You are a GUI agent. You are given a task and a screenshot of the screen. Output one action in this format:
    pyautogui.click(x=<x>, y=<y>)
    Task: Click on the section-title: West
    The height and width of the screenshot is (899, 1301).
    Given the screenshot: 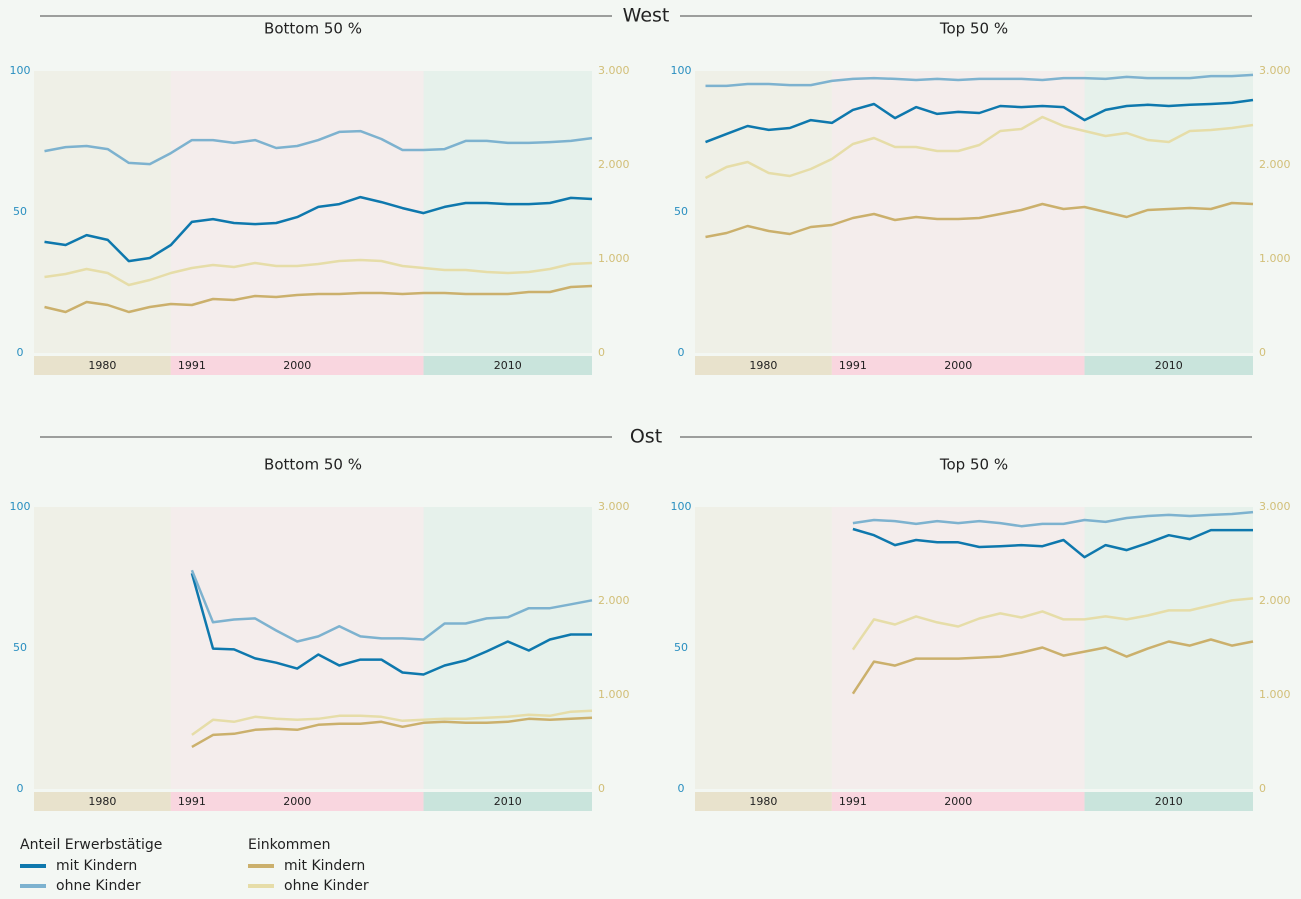 What is the action you would take?
    pyautogui.click(x=646, y=16)
    